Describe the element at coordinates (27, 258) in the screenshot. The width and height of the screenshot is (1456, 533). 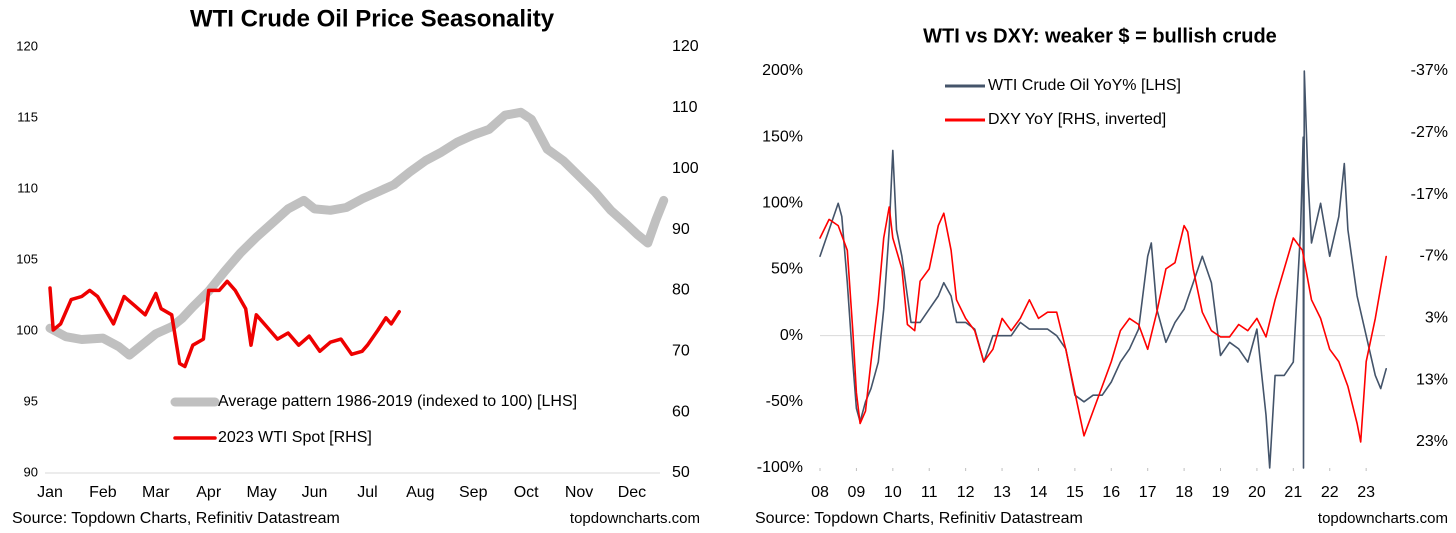
I see `y-tick-label: 105` at that location.